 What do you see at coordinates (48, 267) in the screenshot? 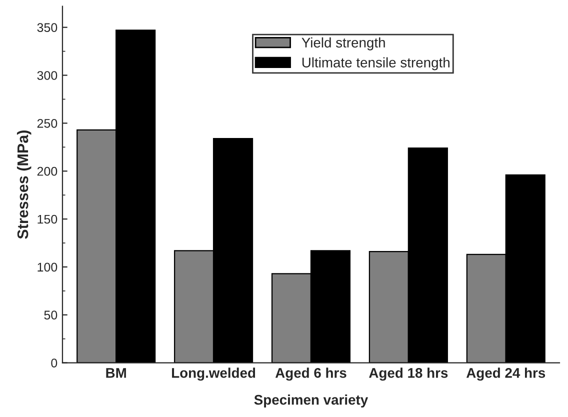
I see `y-tick-label: 100` at bounding box center [48, 267].